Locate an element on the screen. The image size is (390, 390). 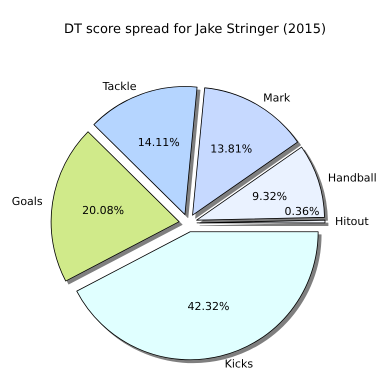
data-label: 14.11% is located at coordinates (159, 142).